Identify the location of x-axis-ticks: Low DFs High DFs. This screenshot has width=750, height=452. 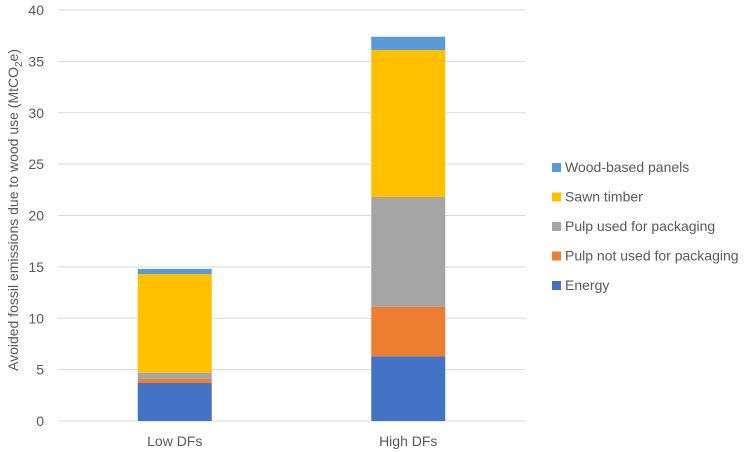
(292, 441).